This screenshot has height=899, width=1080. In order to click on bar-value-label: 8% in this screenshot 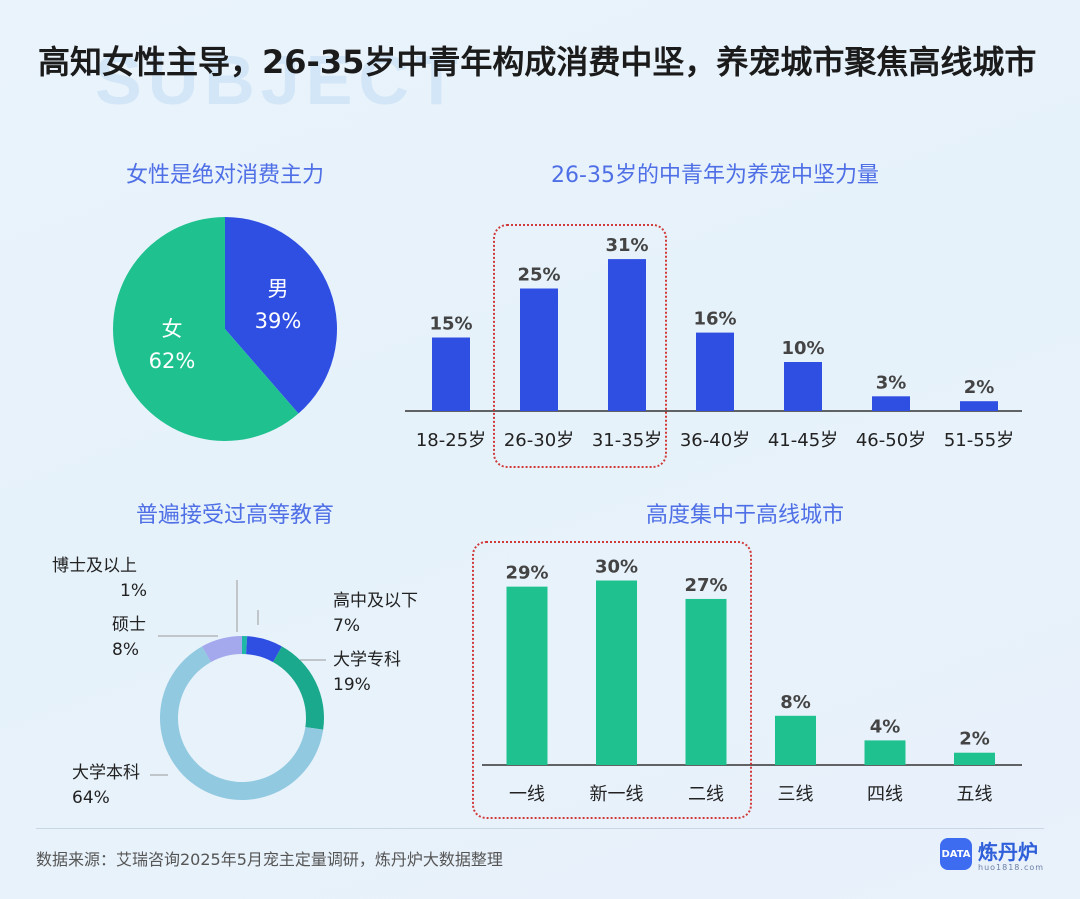, I will do `click(795, 702)`.